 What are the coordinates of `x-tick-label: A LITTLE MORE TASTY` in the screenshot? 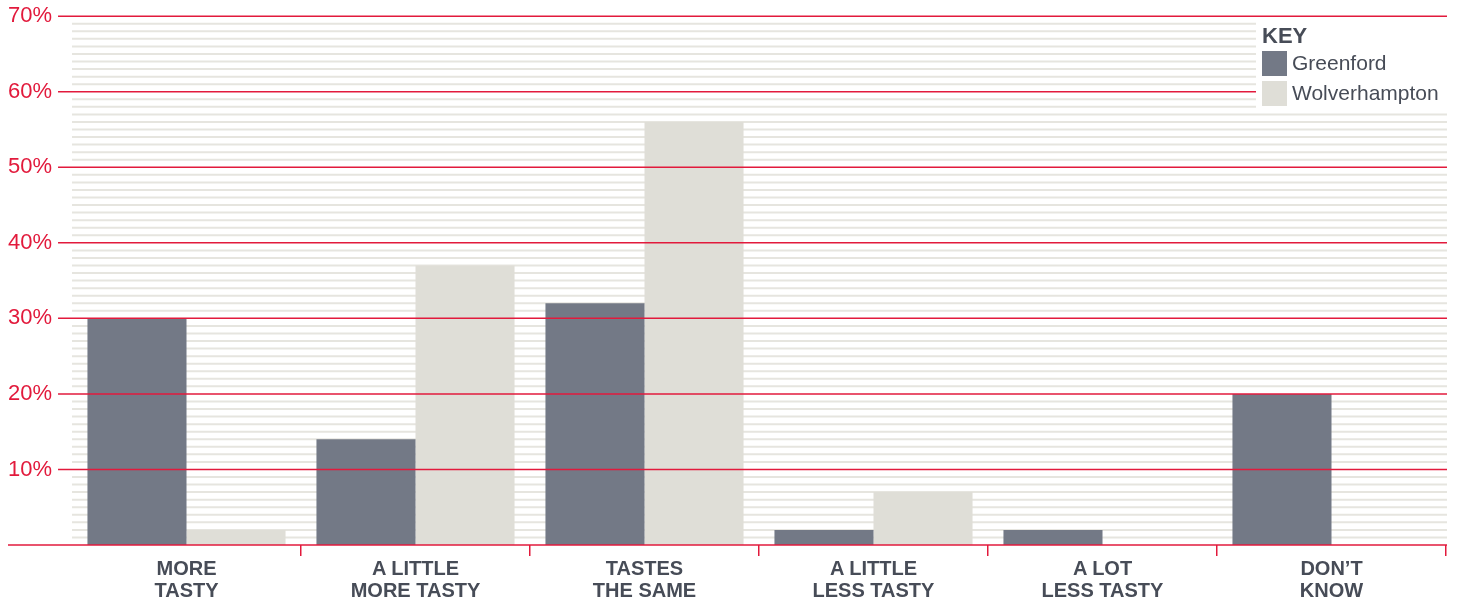 It's located at (415, 579).